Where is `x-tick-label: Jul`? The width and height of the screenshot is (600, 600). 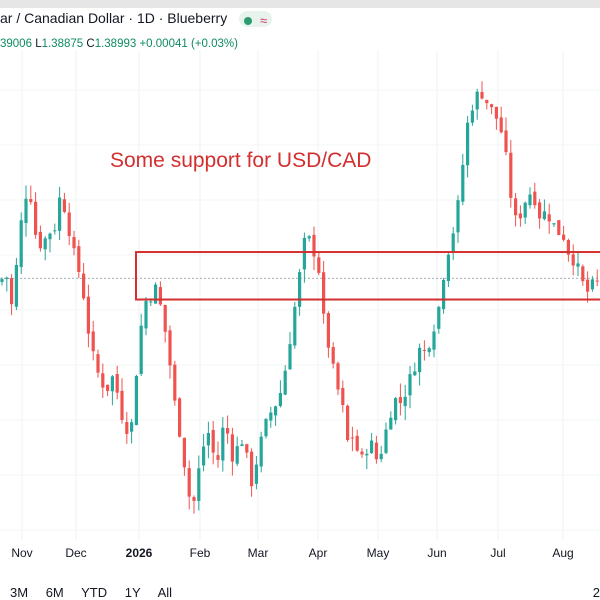
x-tick-label: Jul is located at coordinates (497, 553).